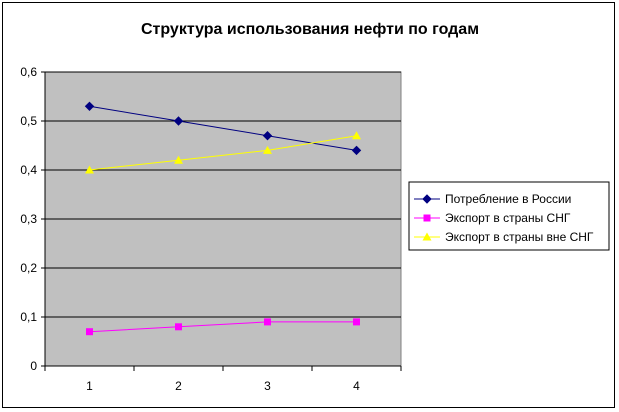 The image size is (619, 412). I want to click on legend-item: Потребление в России, so click(492, 199).